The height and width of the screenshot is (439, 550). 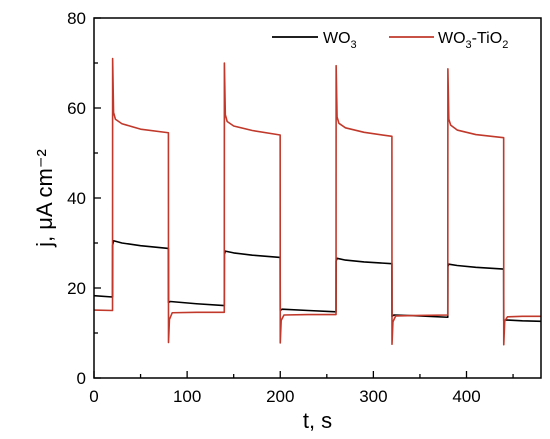 I want to click on legend: WO3 WO3-TiO2, so click(x=390, y=40).